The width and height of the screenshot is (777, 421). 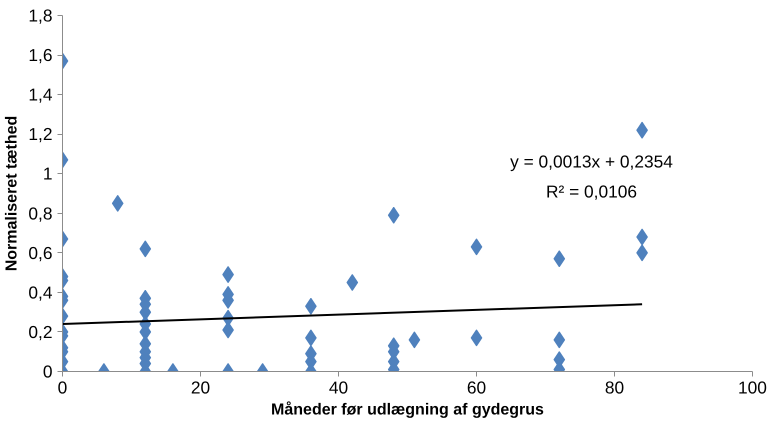 What do you see at coordinates (47, 372) in the screenshot?
I see `y-tick-label: 0` at bounding box center [47, 372].